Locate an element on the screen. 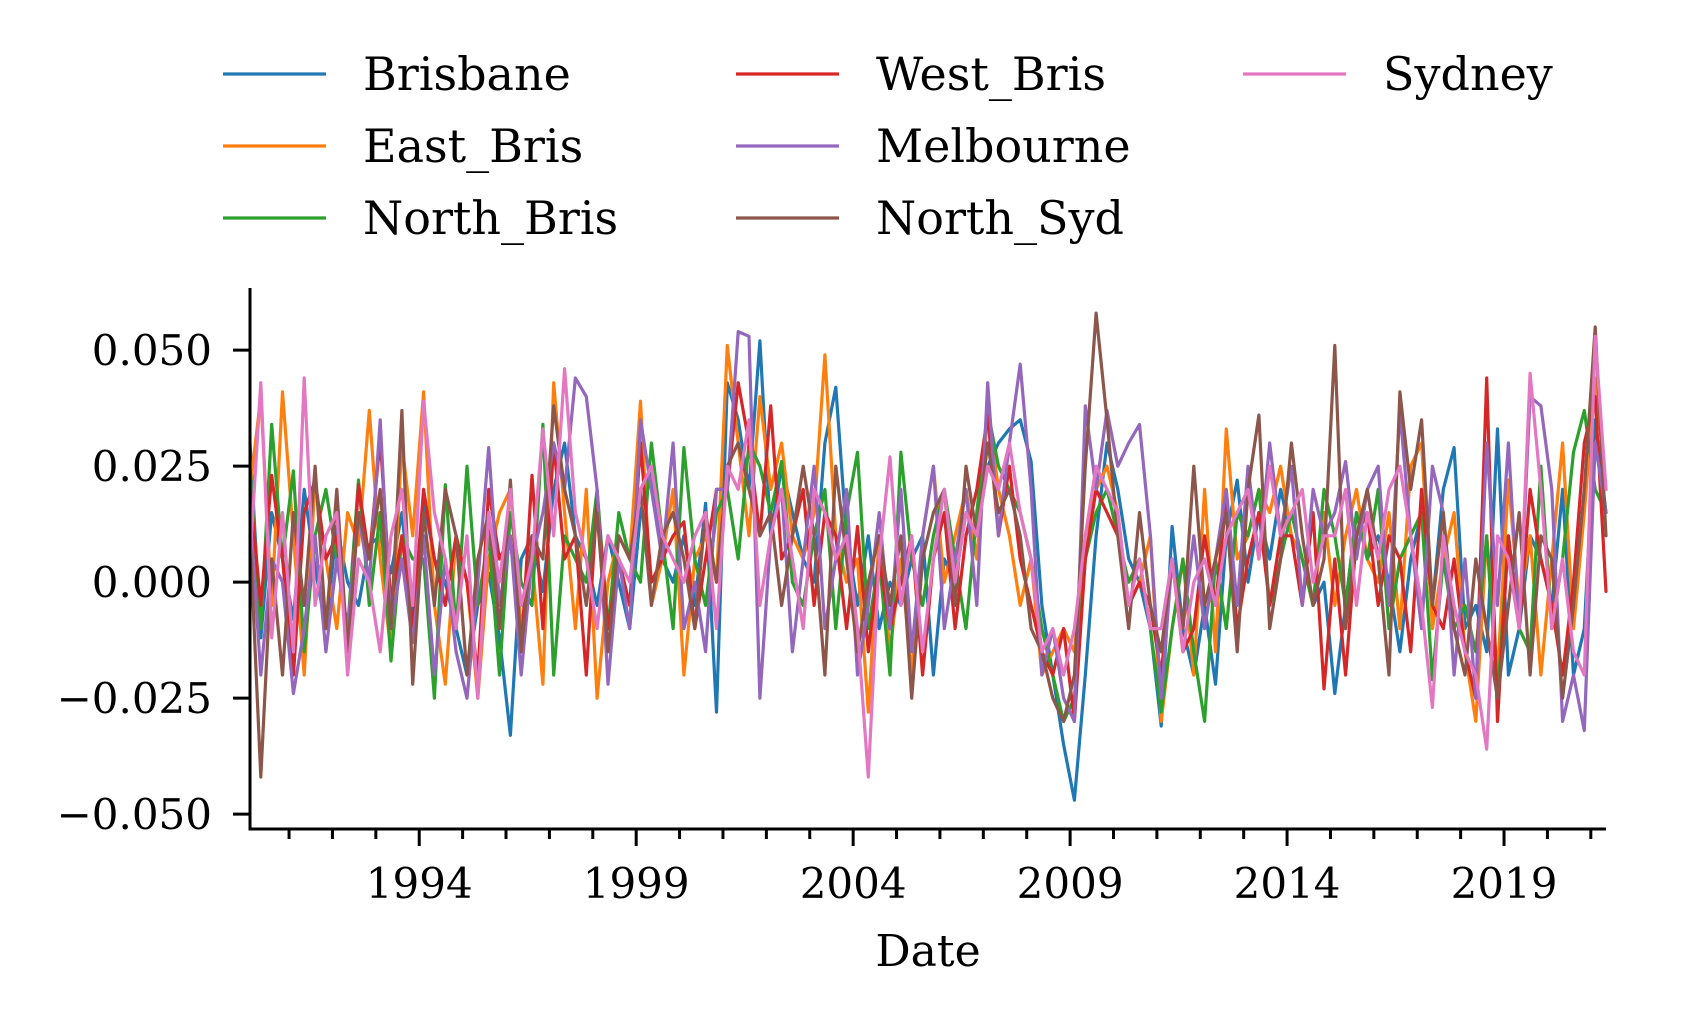  legend-item-sydney: Sydney is located at coordinates (1398, 74).